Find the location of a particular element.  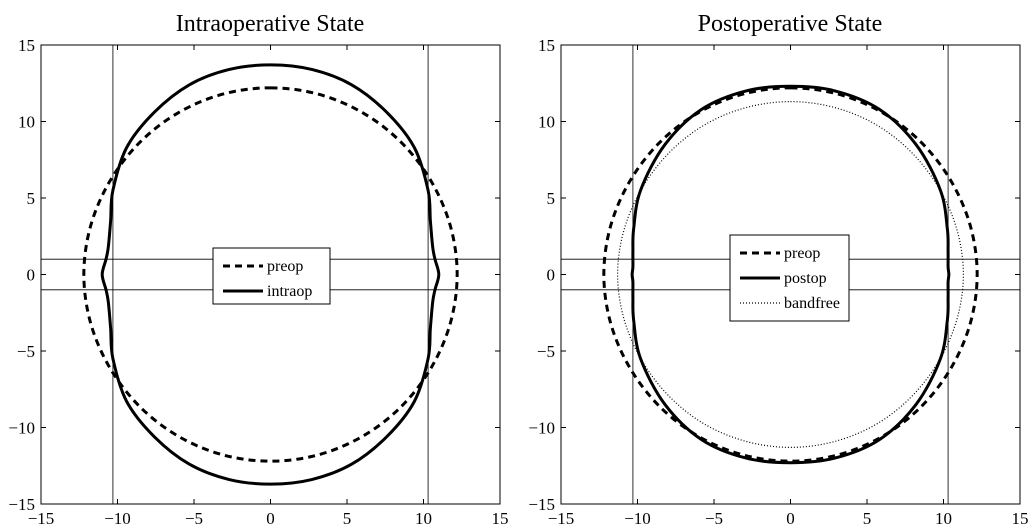

chart-title: Postoperative State is located at coordinates (790, 24).